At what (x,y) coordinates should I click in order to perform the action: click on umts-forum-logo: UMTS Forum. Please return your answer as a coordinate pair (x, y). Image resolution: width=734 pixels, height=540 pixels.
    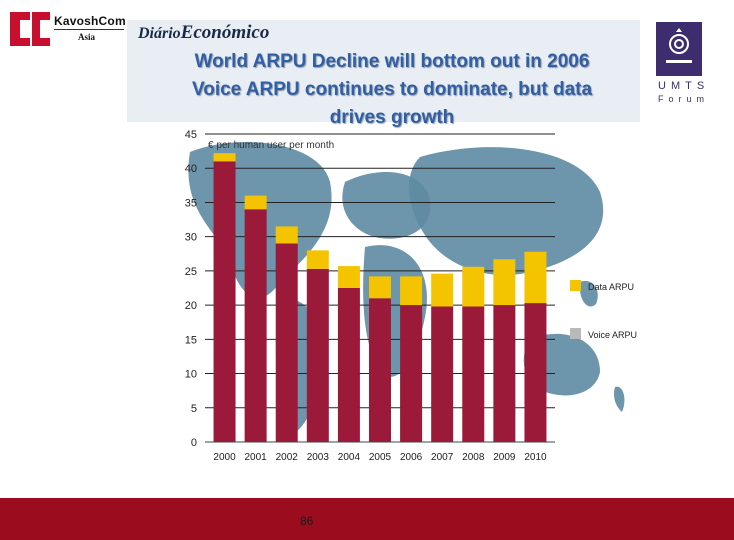
    Looking at the image, I should click on (680, 64).